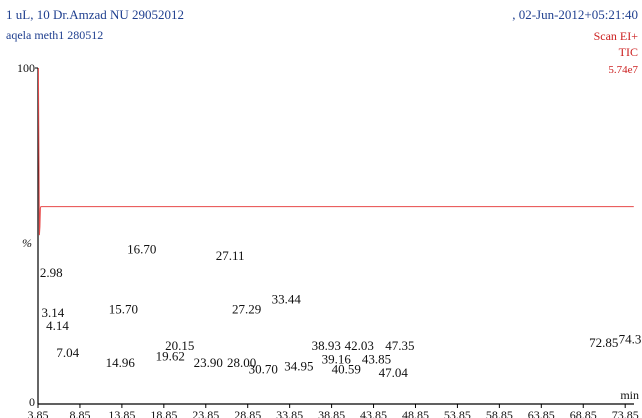  I want to click on peak-label: 14.96, so click(121, 362).